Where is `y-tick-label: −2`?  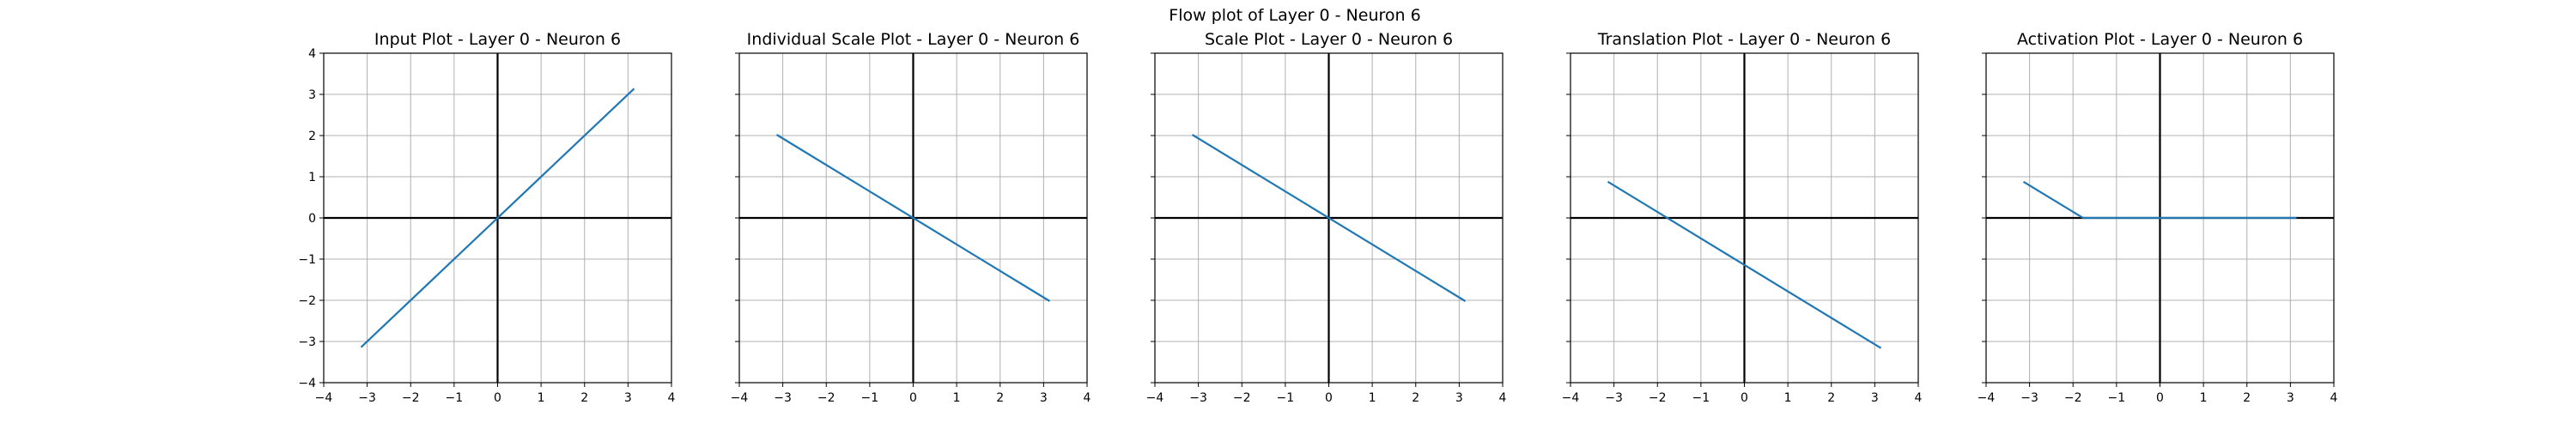
y-tick-label: −2 is located at coordinates (307, 301).